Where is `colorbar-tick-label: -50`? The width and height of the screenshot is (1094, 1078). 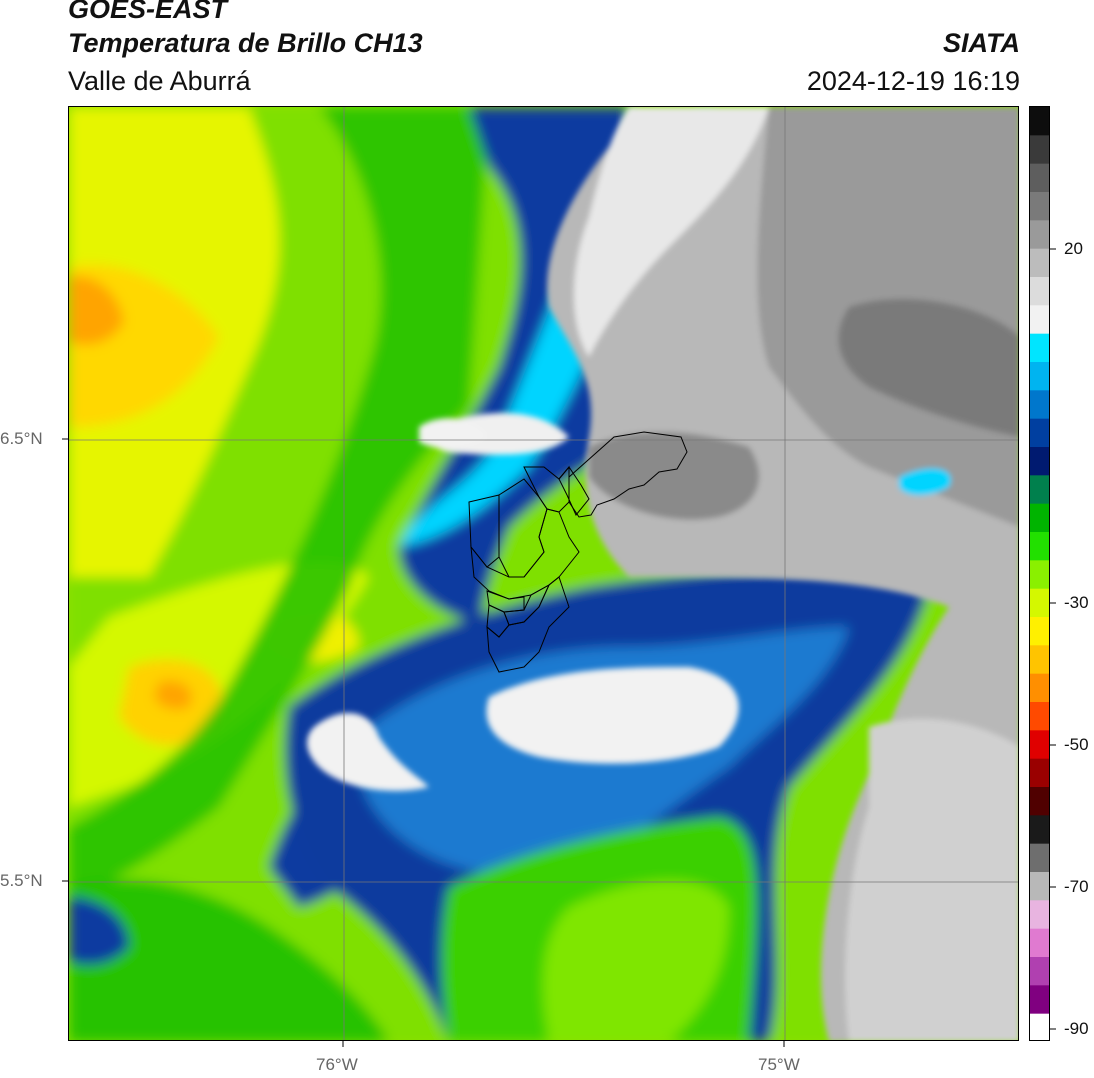 colorbar-tick-label: -50 is located at coordinates (1076, 744).